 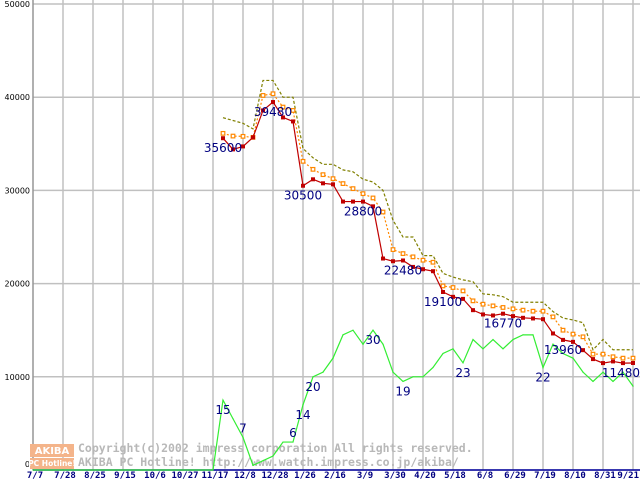 What do you see at coordinates (425, 475) in the screenshot?
I see `x-tick-label: 4/20` at bounding box center [425, 475].